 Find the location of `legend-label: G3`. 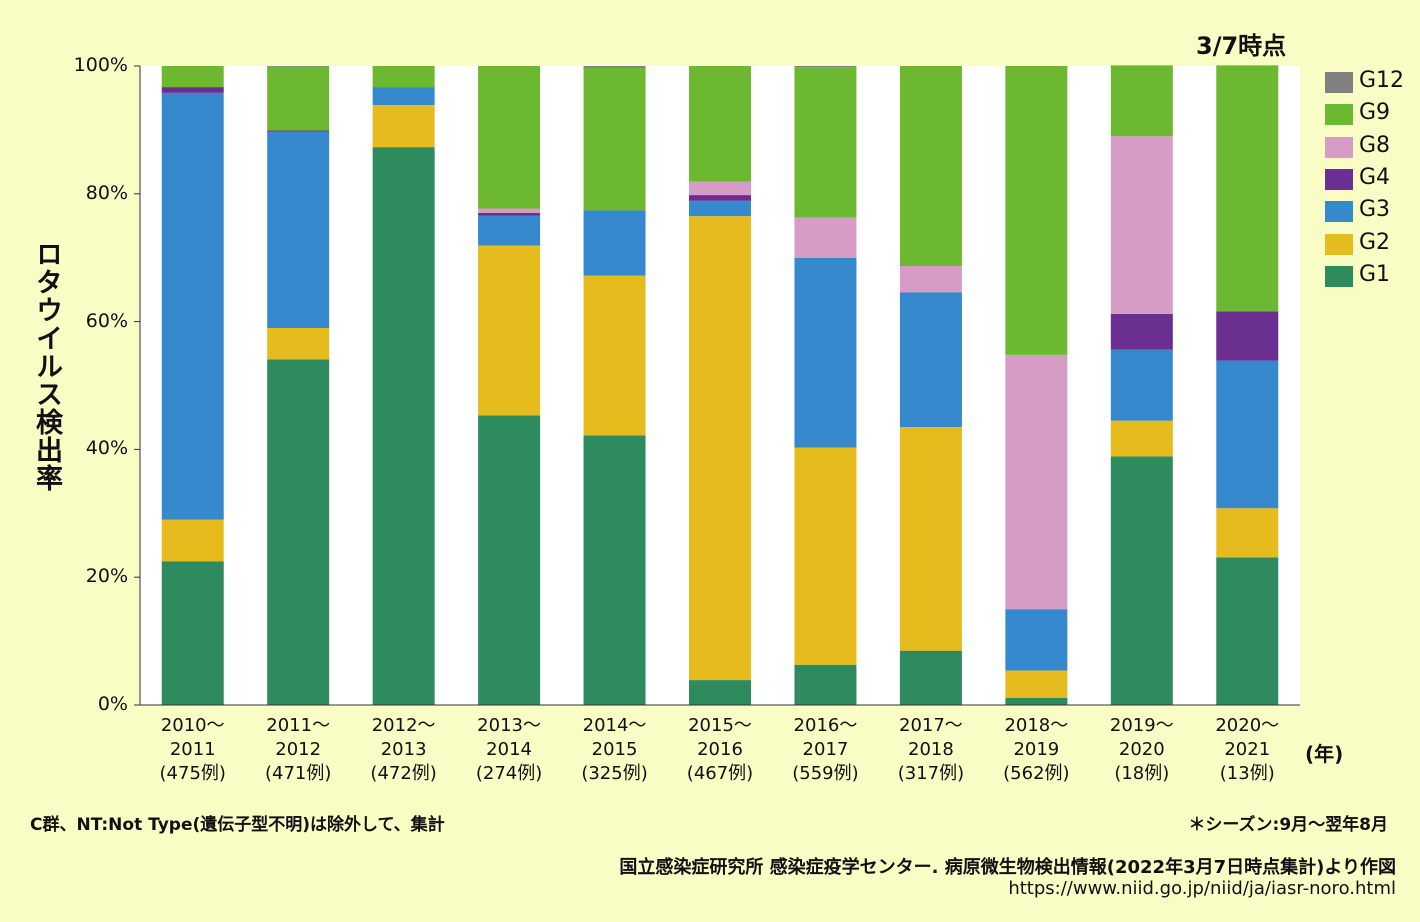

legend-label: G3 is located at coordinates (1375, 210).